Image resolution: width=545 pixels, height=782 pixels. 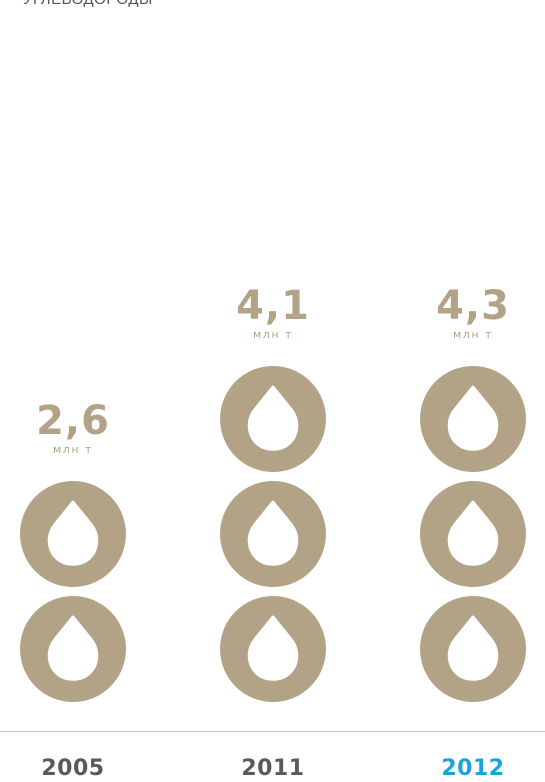 What do you see at coordinates (73, 768) in the screenshot?
I see `year-label-2005: 2005` at bounding box center [73, 768].